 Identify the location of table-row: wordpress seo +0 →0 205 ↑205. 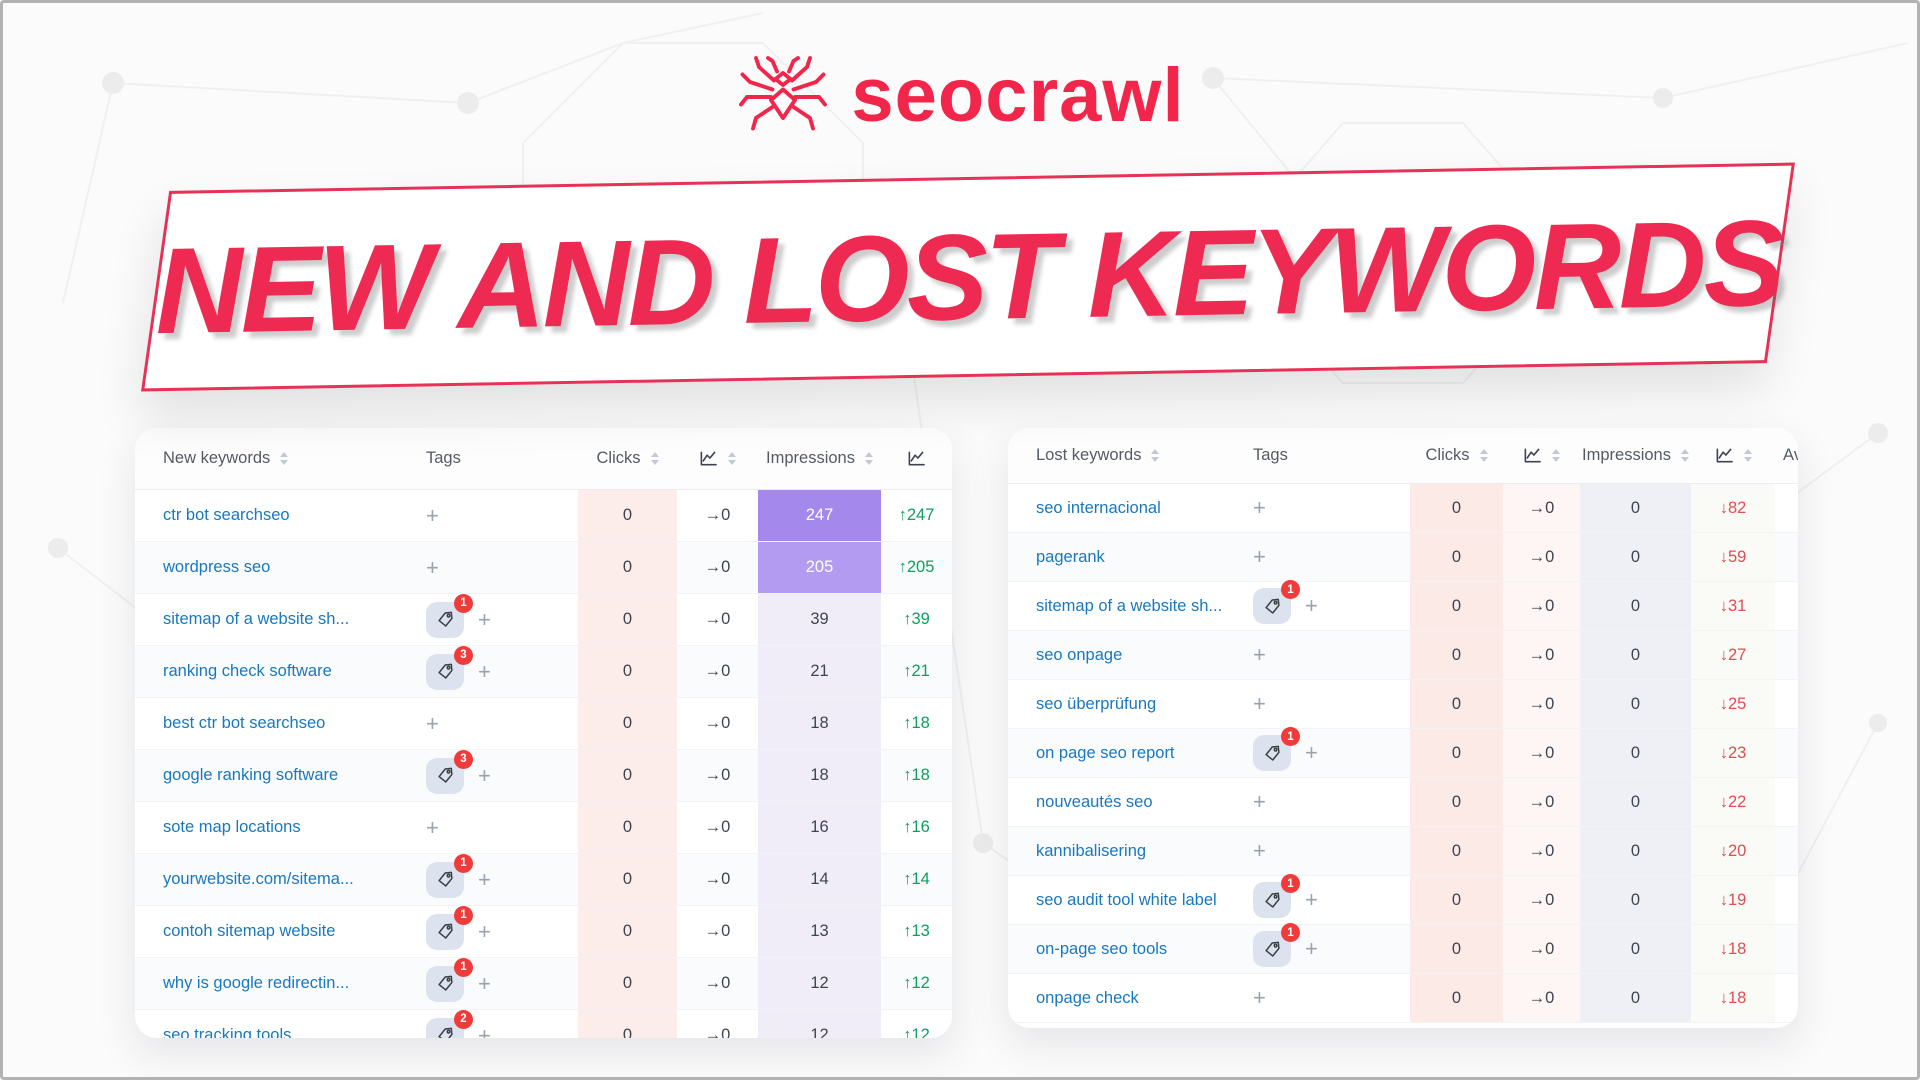
(543, 568).